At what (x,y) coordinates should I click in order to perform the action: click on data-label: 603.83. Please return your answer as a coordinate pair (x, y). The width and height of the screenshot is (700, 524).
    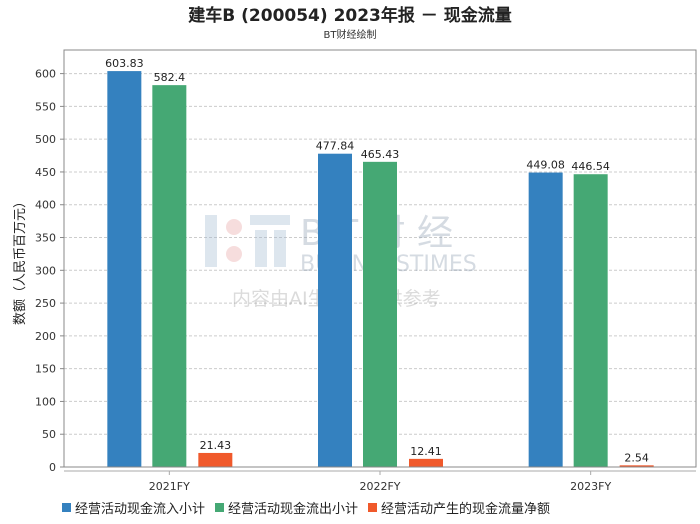
    Looking at the image, I should click on (124, 63).